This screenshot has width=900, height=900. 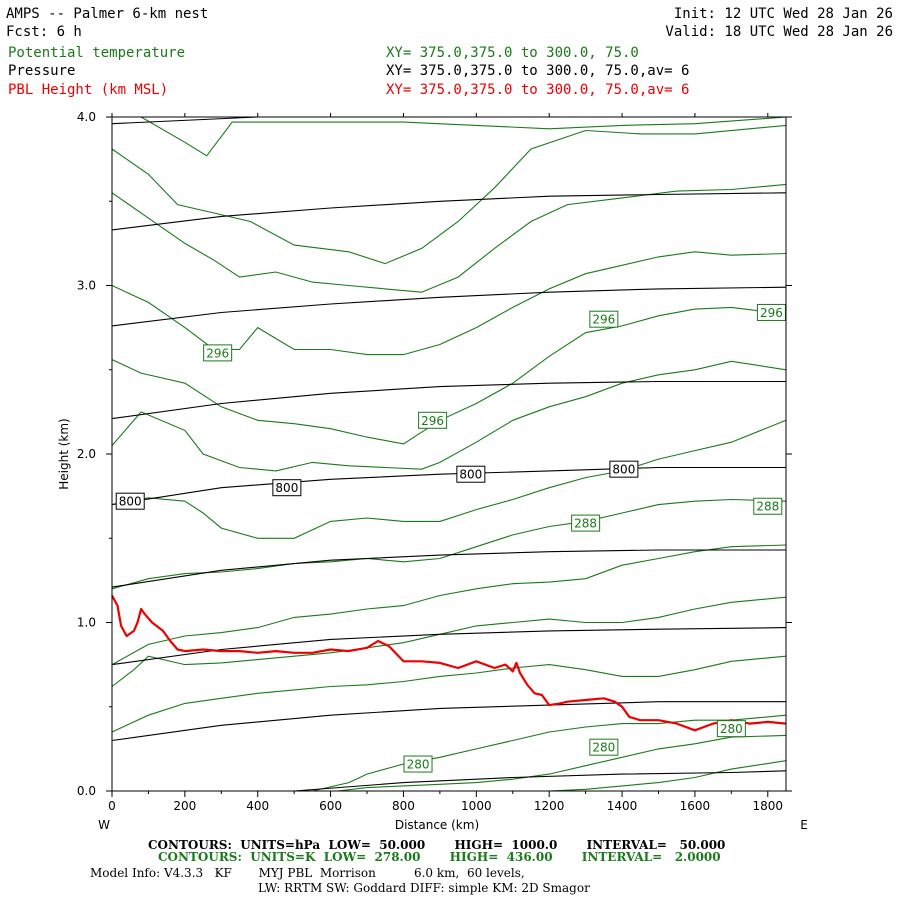 What do you see at coordinates (779, 32) in the screenshot?
I see `valid-time: Valid: 18 UTC Wed 28 Jan 26` at bounding box center [779, 32].